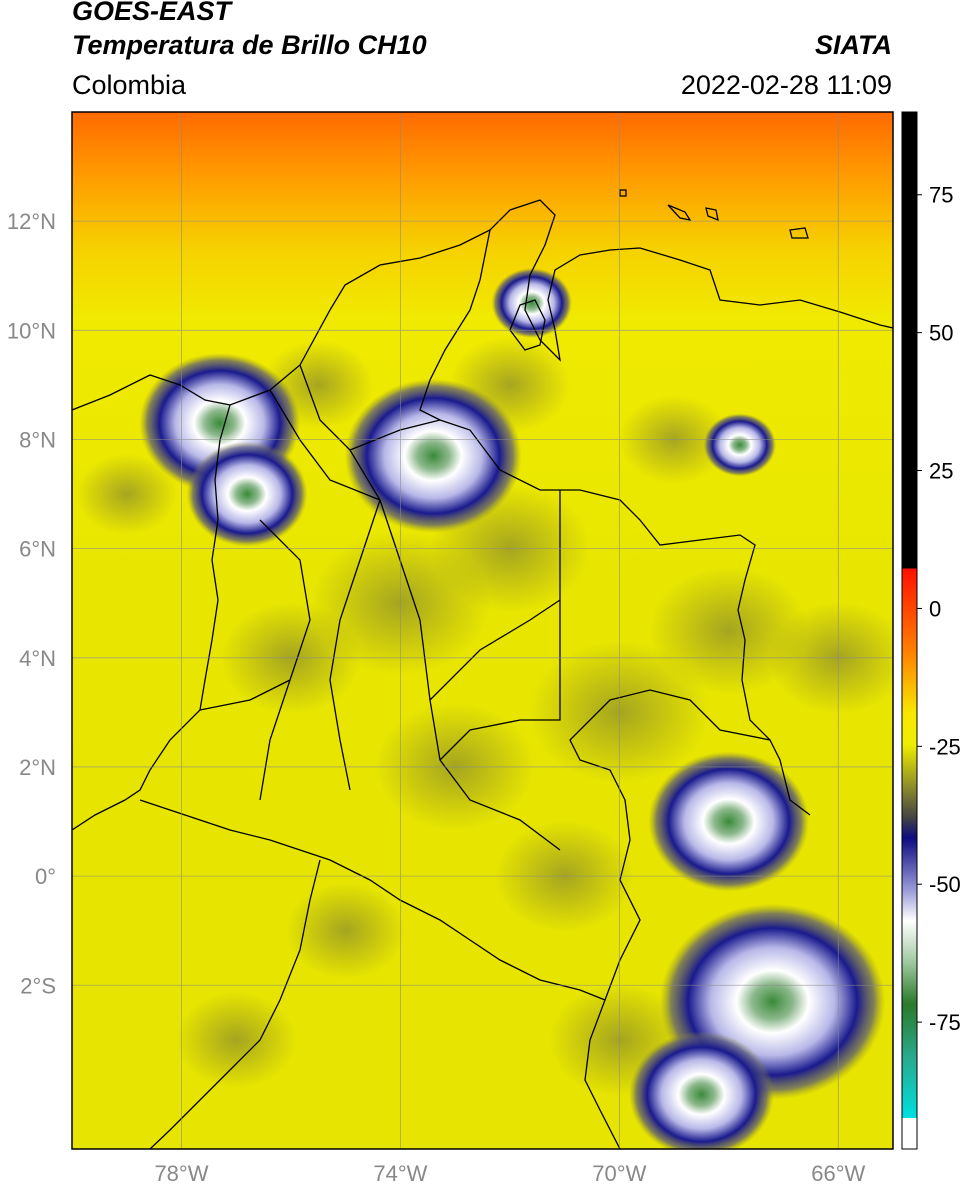 The height and width of the screenshot is (1190, 966). I want to click on colorbar-tick-label: -25, so click(945, 746).